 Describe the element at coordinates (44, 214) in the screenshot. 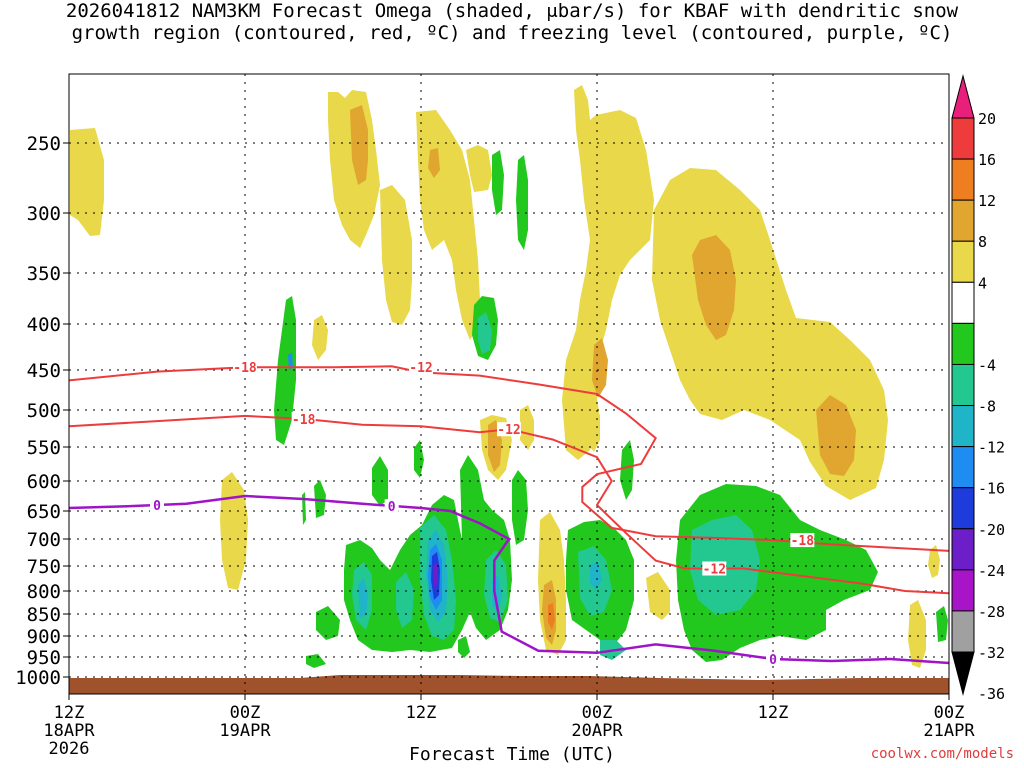

I see `y-tick-label: 300` at that location.